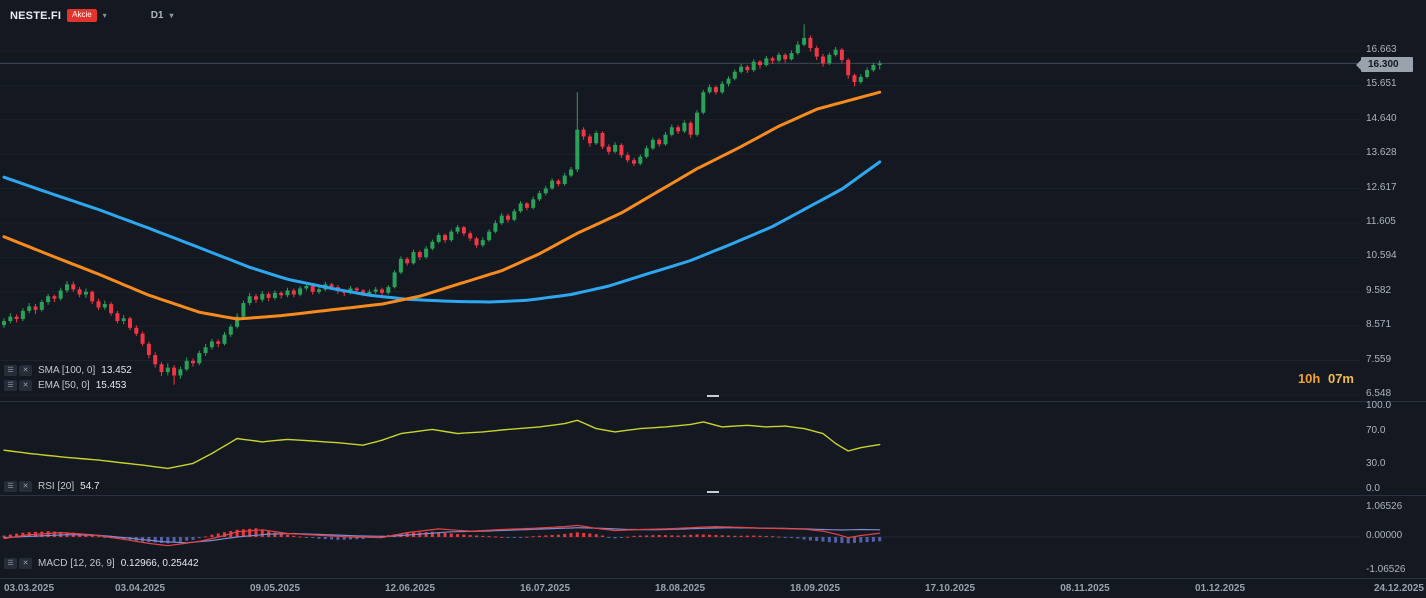  Describe the element at coordinates (1376, 430) in the screenshot. I see `rsi-tick: 70.0` at that location.